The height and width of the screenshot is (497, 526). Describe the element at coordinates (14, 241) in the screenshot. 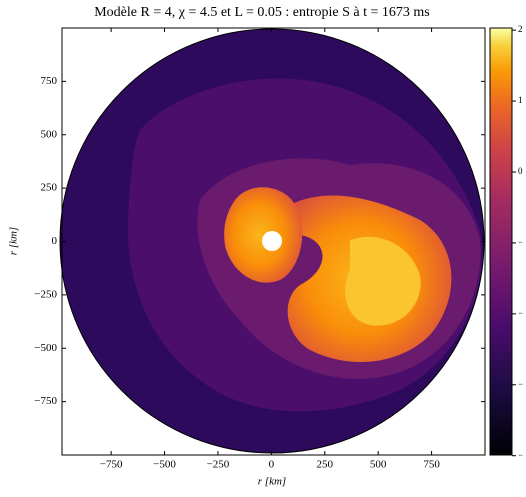

I see `y-axis-label: r [km]` at that location.